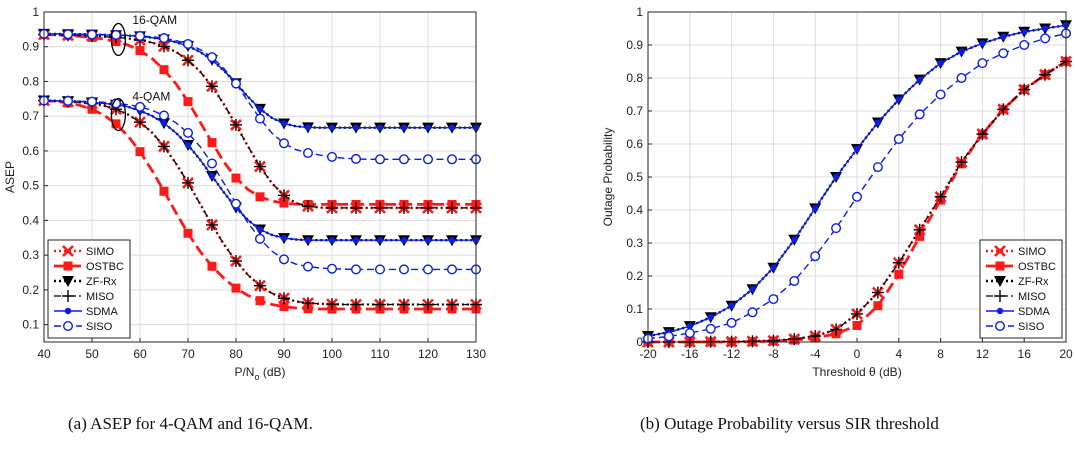  What do you see at coordinates (690, 354) in the screenshot?
I see `x-tick-label: -16` at bounding box center [690, 354].